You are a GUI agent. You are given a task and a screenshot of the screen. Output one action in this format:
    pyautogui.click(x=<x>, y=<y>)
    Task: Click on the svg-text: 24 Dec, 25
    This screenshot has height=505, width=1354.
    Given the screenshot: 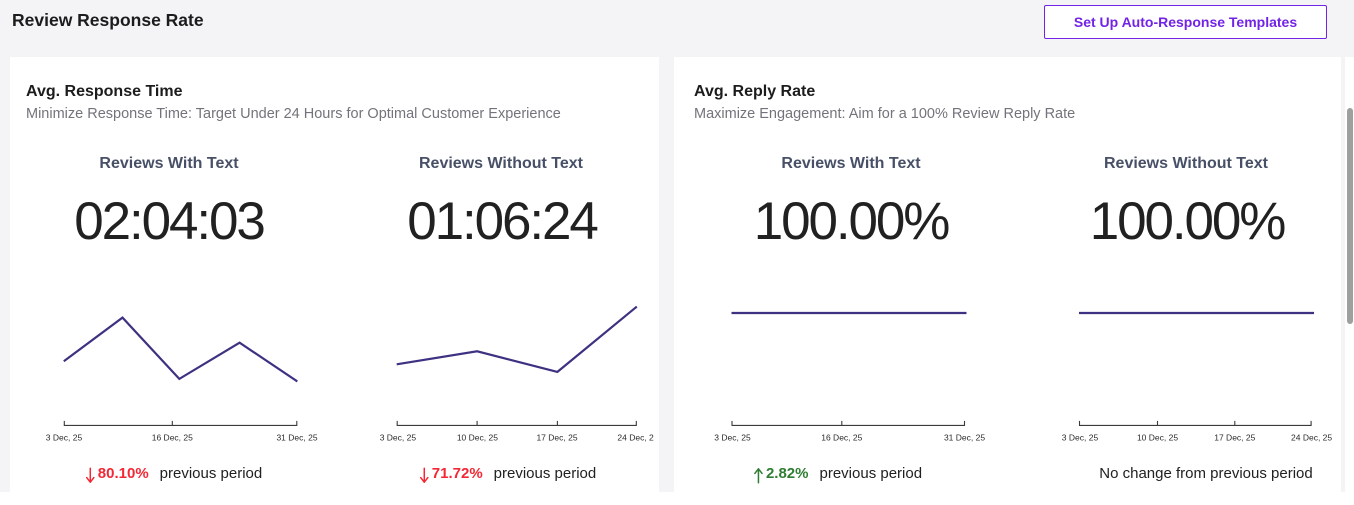 What is the action you would take?
    pyautogui.click(x=1311, y=437)
    